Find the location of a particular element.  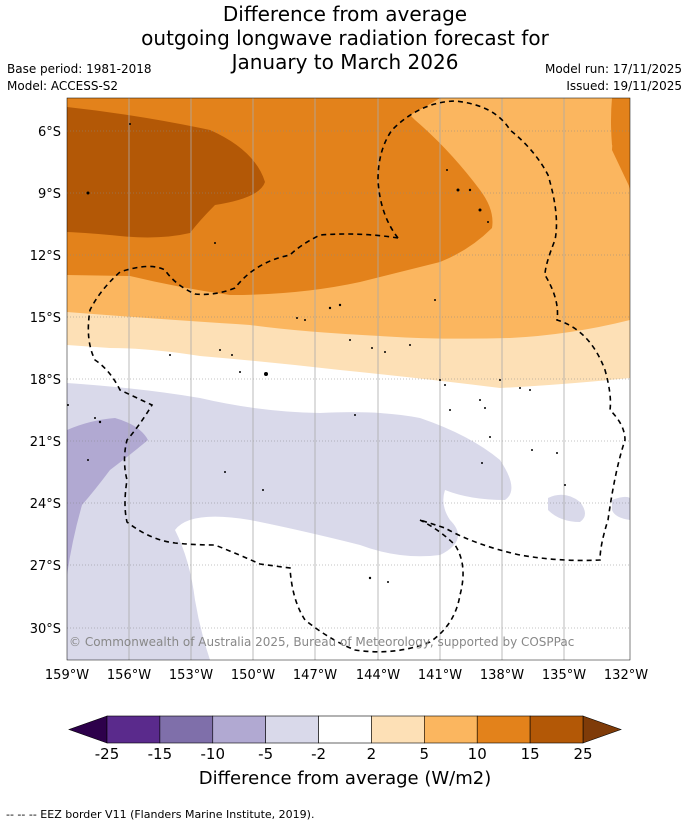

colorbar-tick: -15 is located at coordinates (160, 752).